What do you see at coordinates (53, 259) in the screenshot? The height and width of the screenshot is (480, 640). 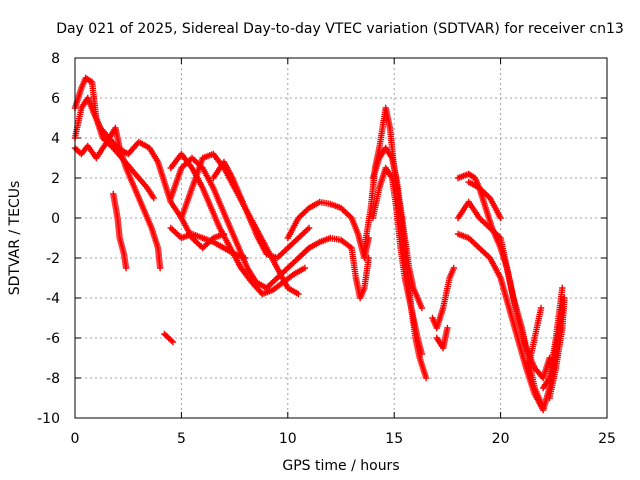 I see `y-tick-label: -2` at bounding box center [53, 259].